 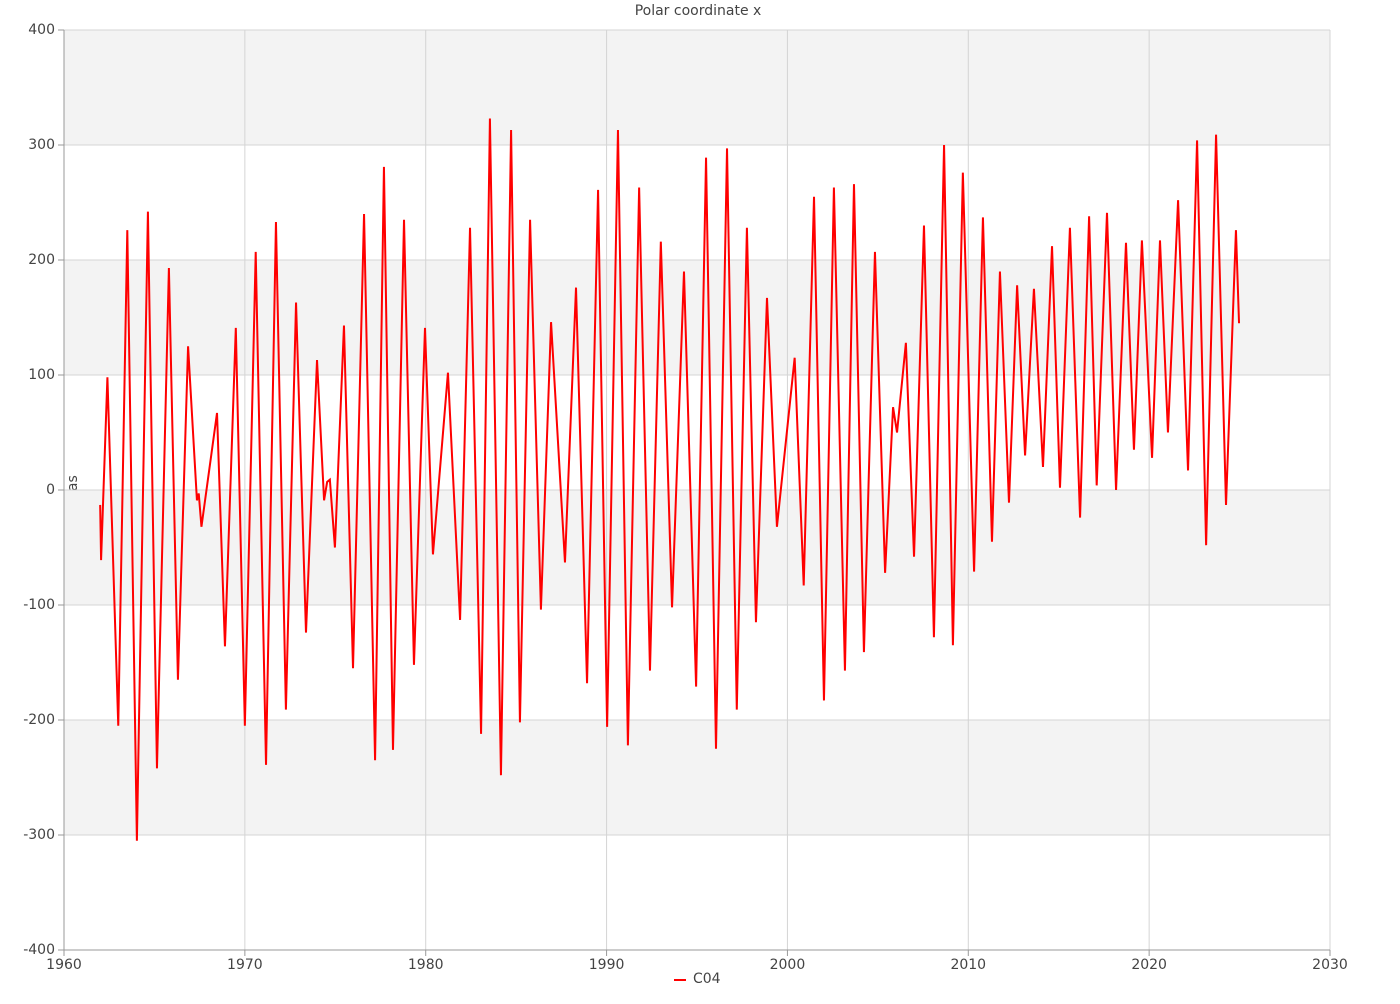 What do you see at coordinates (1149, 965) in the screenshot?
I see `x-tick-label: 2020` at bounding box center [1149, 965].